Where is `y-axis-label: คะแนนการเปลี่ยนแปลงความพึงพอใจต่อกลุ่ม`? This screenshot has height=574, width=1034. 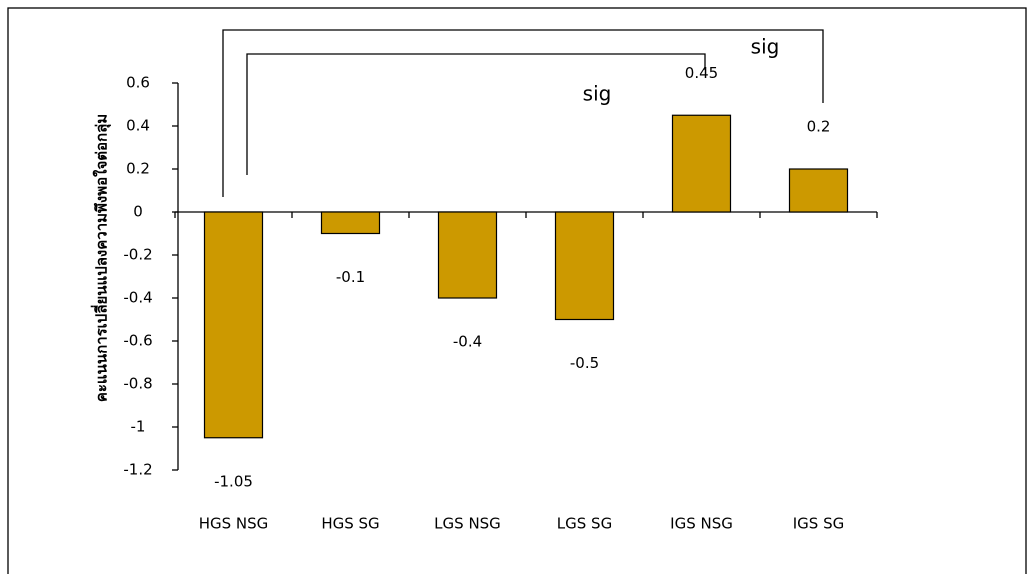
y-axis-label: คะแนนการเปลี่ยนแปลงความพึงพอใจต่อกลุ่ม is located at coordinates (101, 258).